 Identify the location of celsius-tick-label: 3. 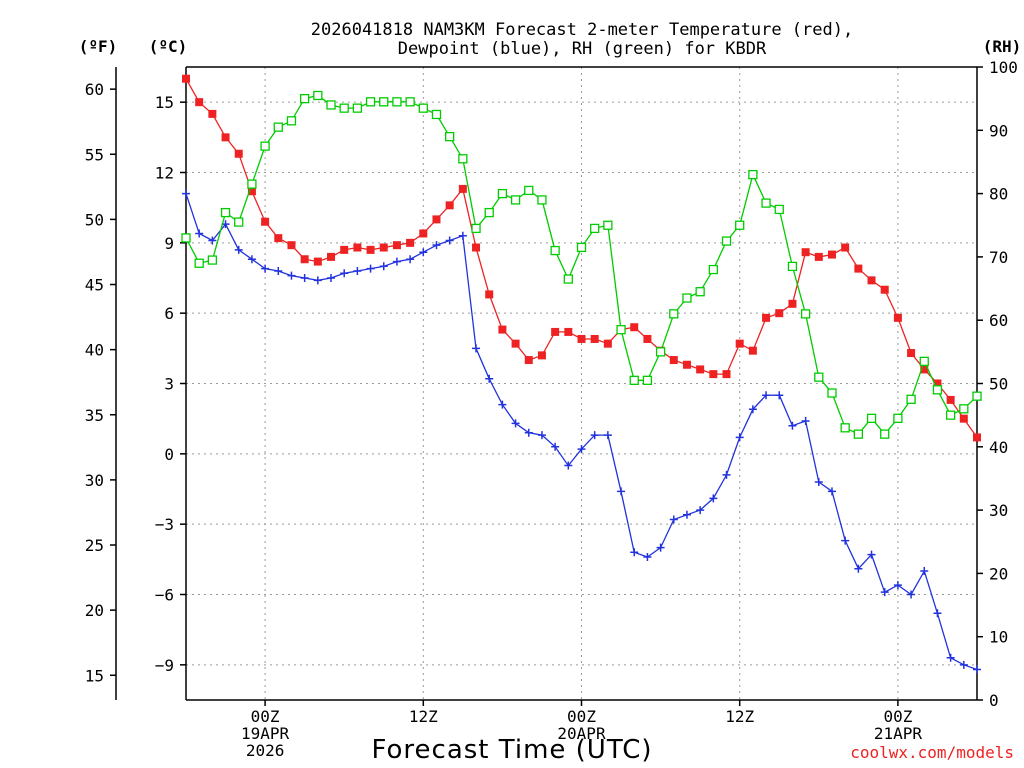
(169, 384).